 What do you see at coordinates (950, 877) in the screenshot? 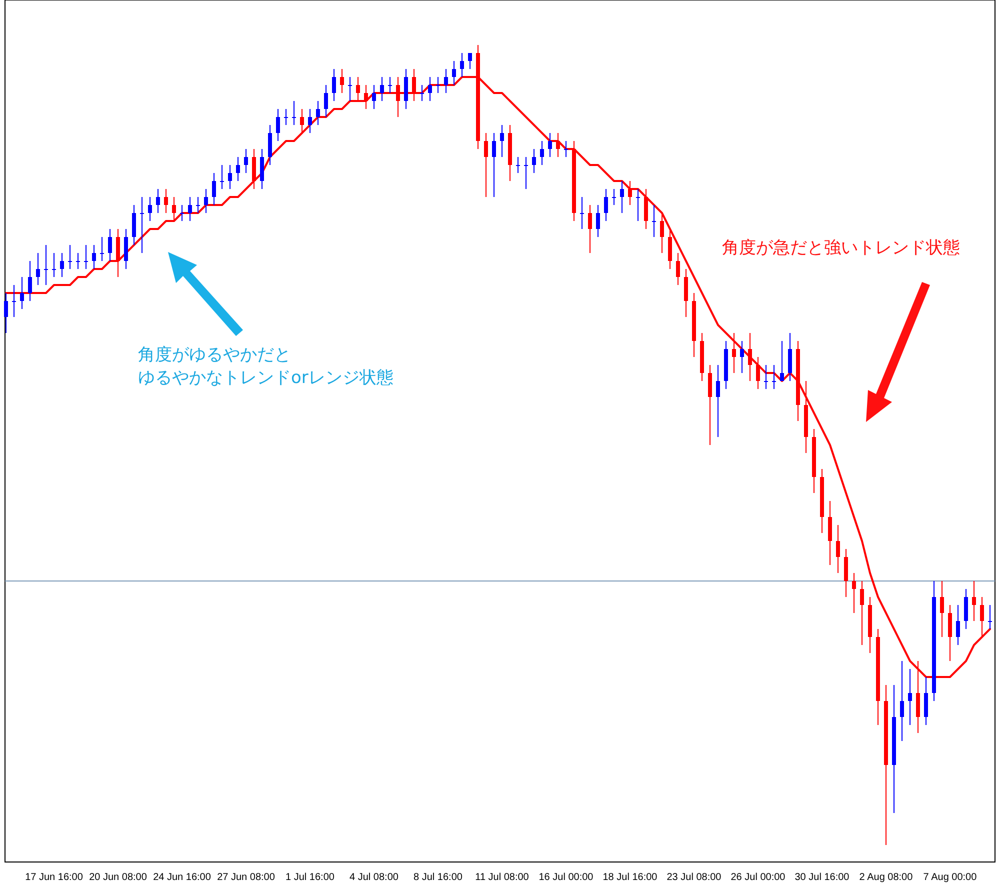
I see `x-tick-label: 7 Aug 00:00` at bounding box center [950, 877].